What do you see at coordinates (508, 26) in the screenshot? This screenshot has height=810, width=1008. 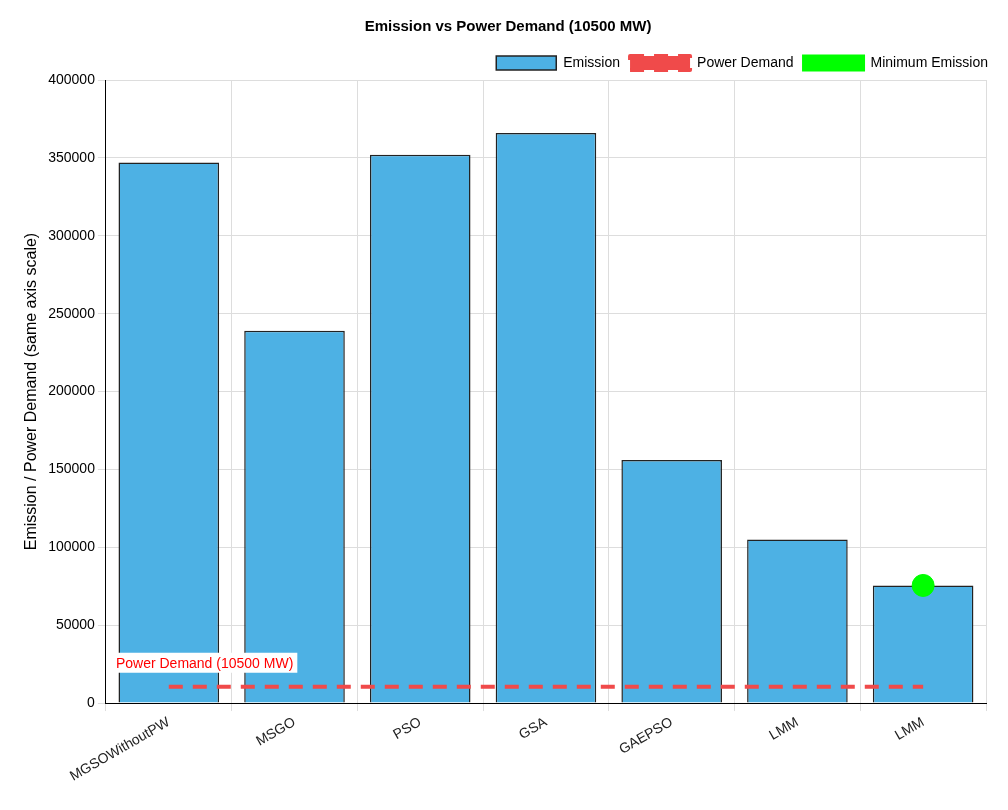 I see `chart-title: Emission vs Power Demand (10500 MW)` at bounding box center [508, 26].